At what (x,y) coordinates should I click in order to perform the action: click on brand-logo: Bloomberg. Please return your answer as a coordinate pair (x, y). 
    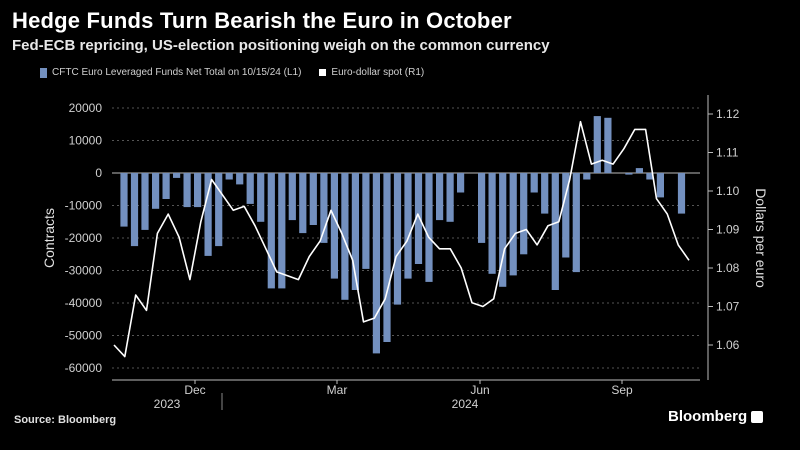
    Looking at the image, I should click on (716, 416).